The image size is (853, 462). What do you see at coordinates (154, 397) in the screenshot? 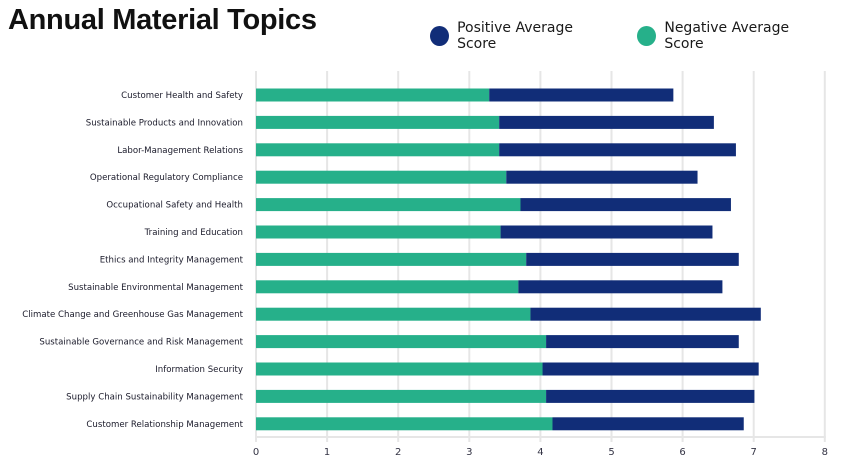
I see `category-label: Supply Chain Sustainability Management` at bounding box center [154, 397].